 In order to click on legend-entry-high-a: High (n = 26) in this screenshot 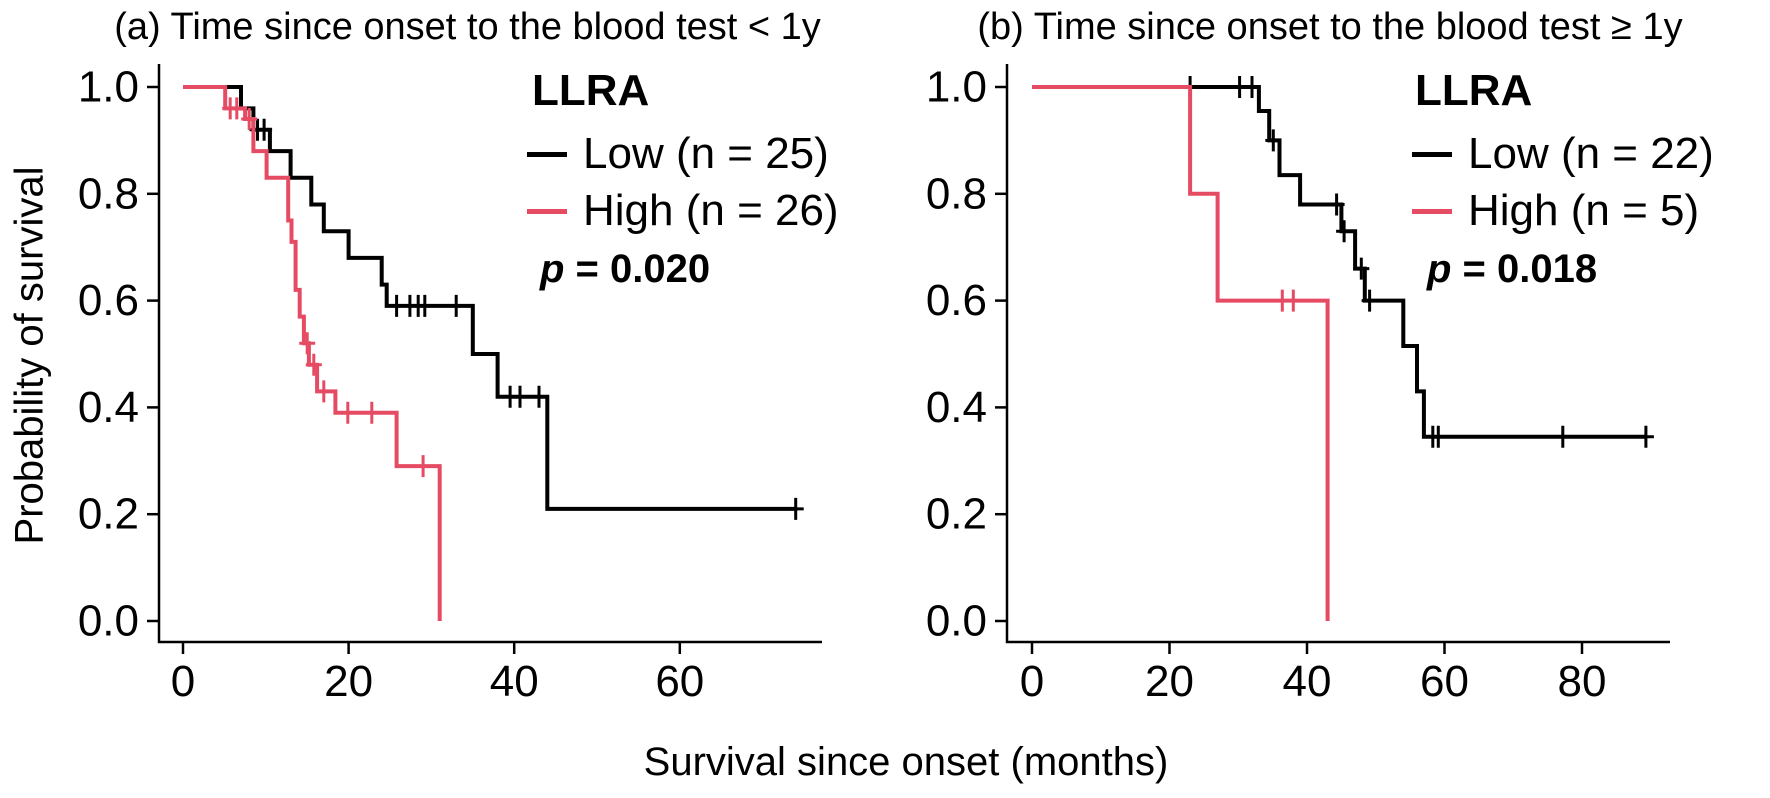, I will do `click(683, 210)`.